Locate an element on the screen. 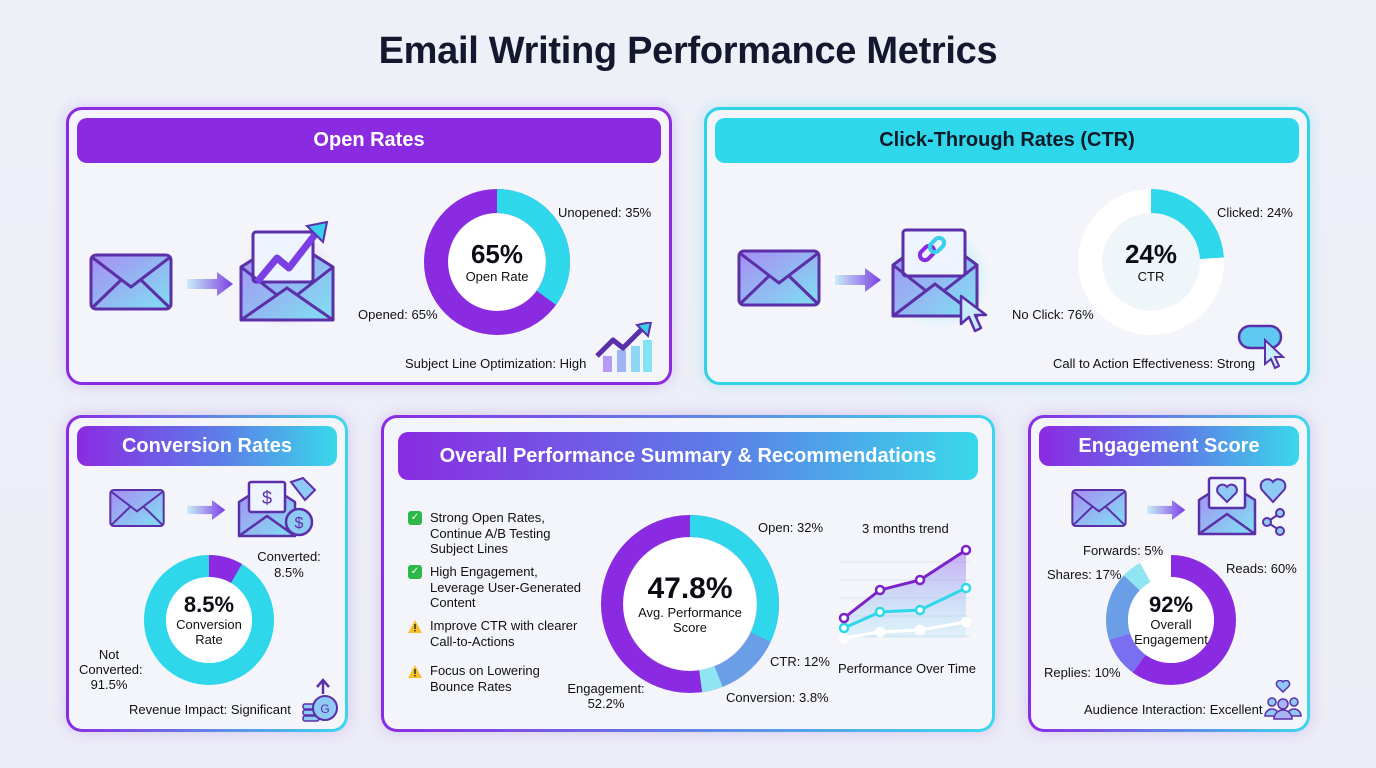  conversion-value: 8.5% is located at coordinates (209, 605).